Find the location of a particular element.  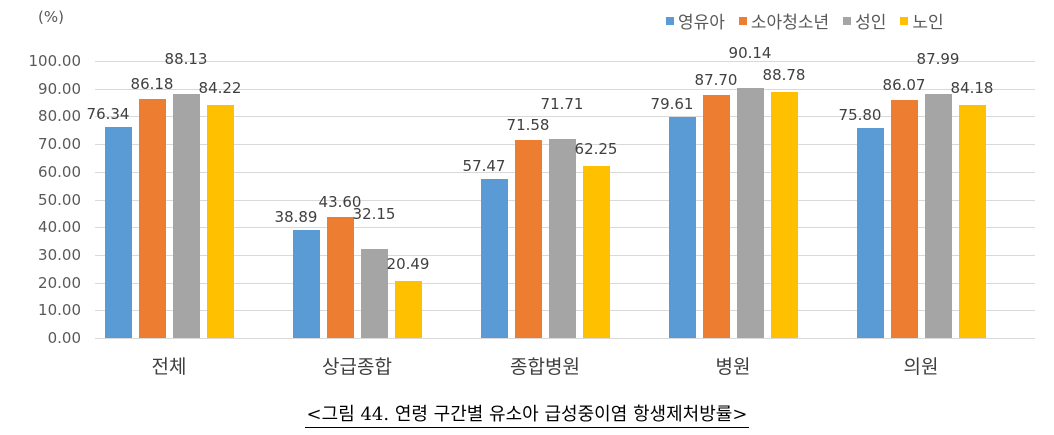

data-label: 79.61 is located at coordinates (672, 104).